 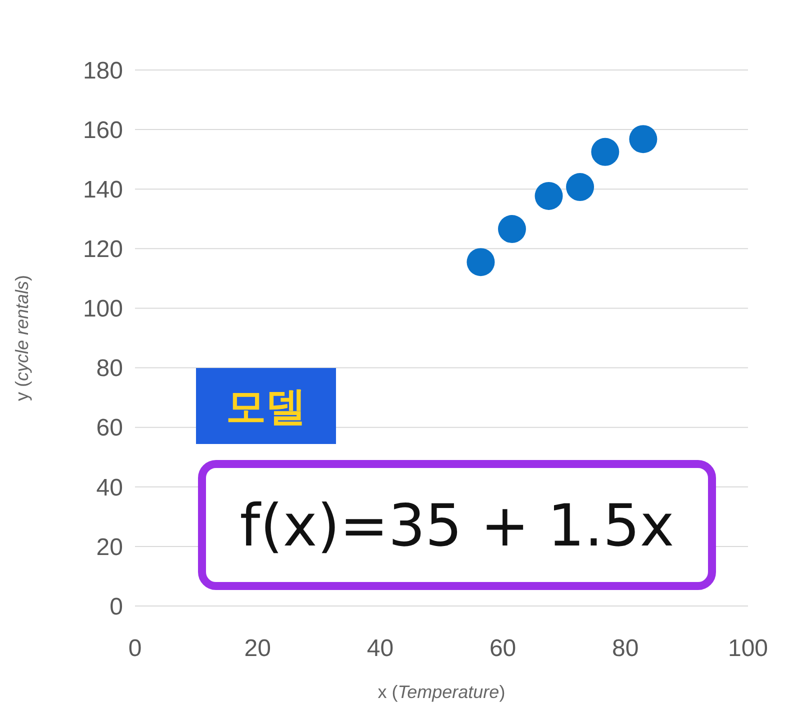 What do you see at coordinates (457, 525) in the screenshot?
I see `annotation: f(x)=35 + 1.5x` at bounding box center [457, 525].